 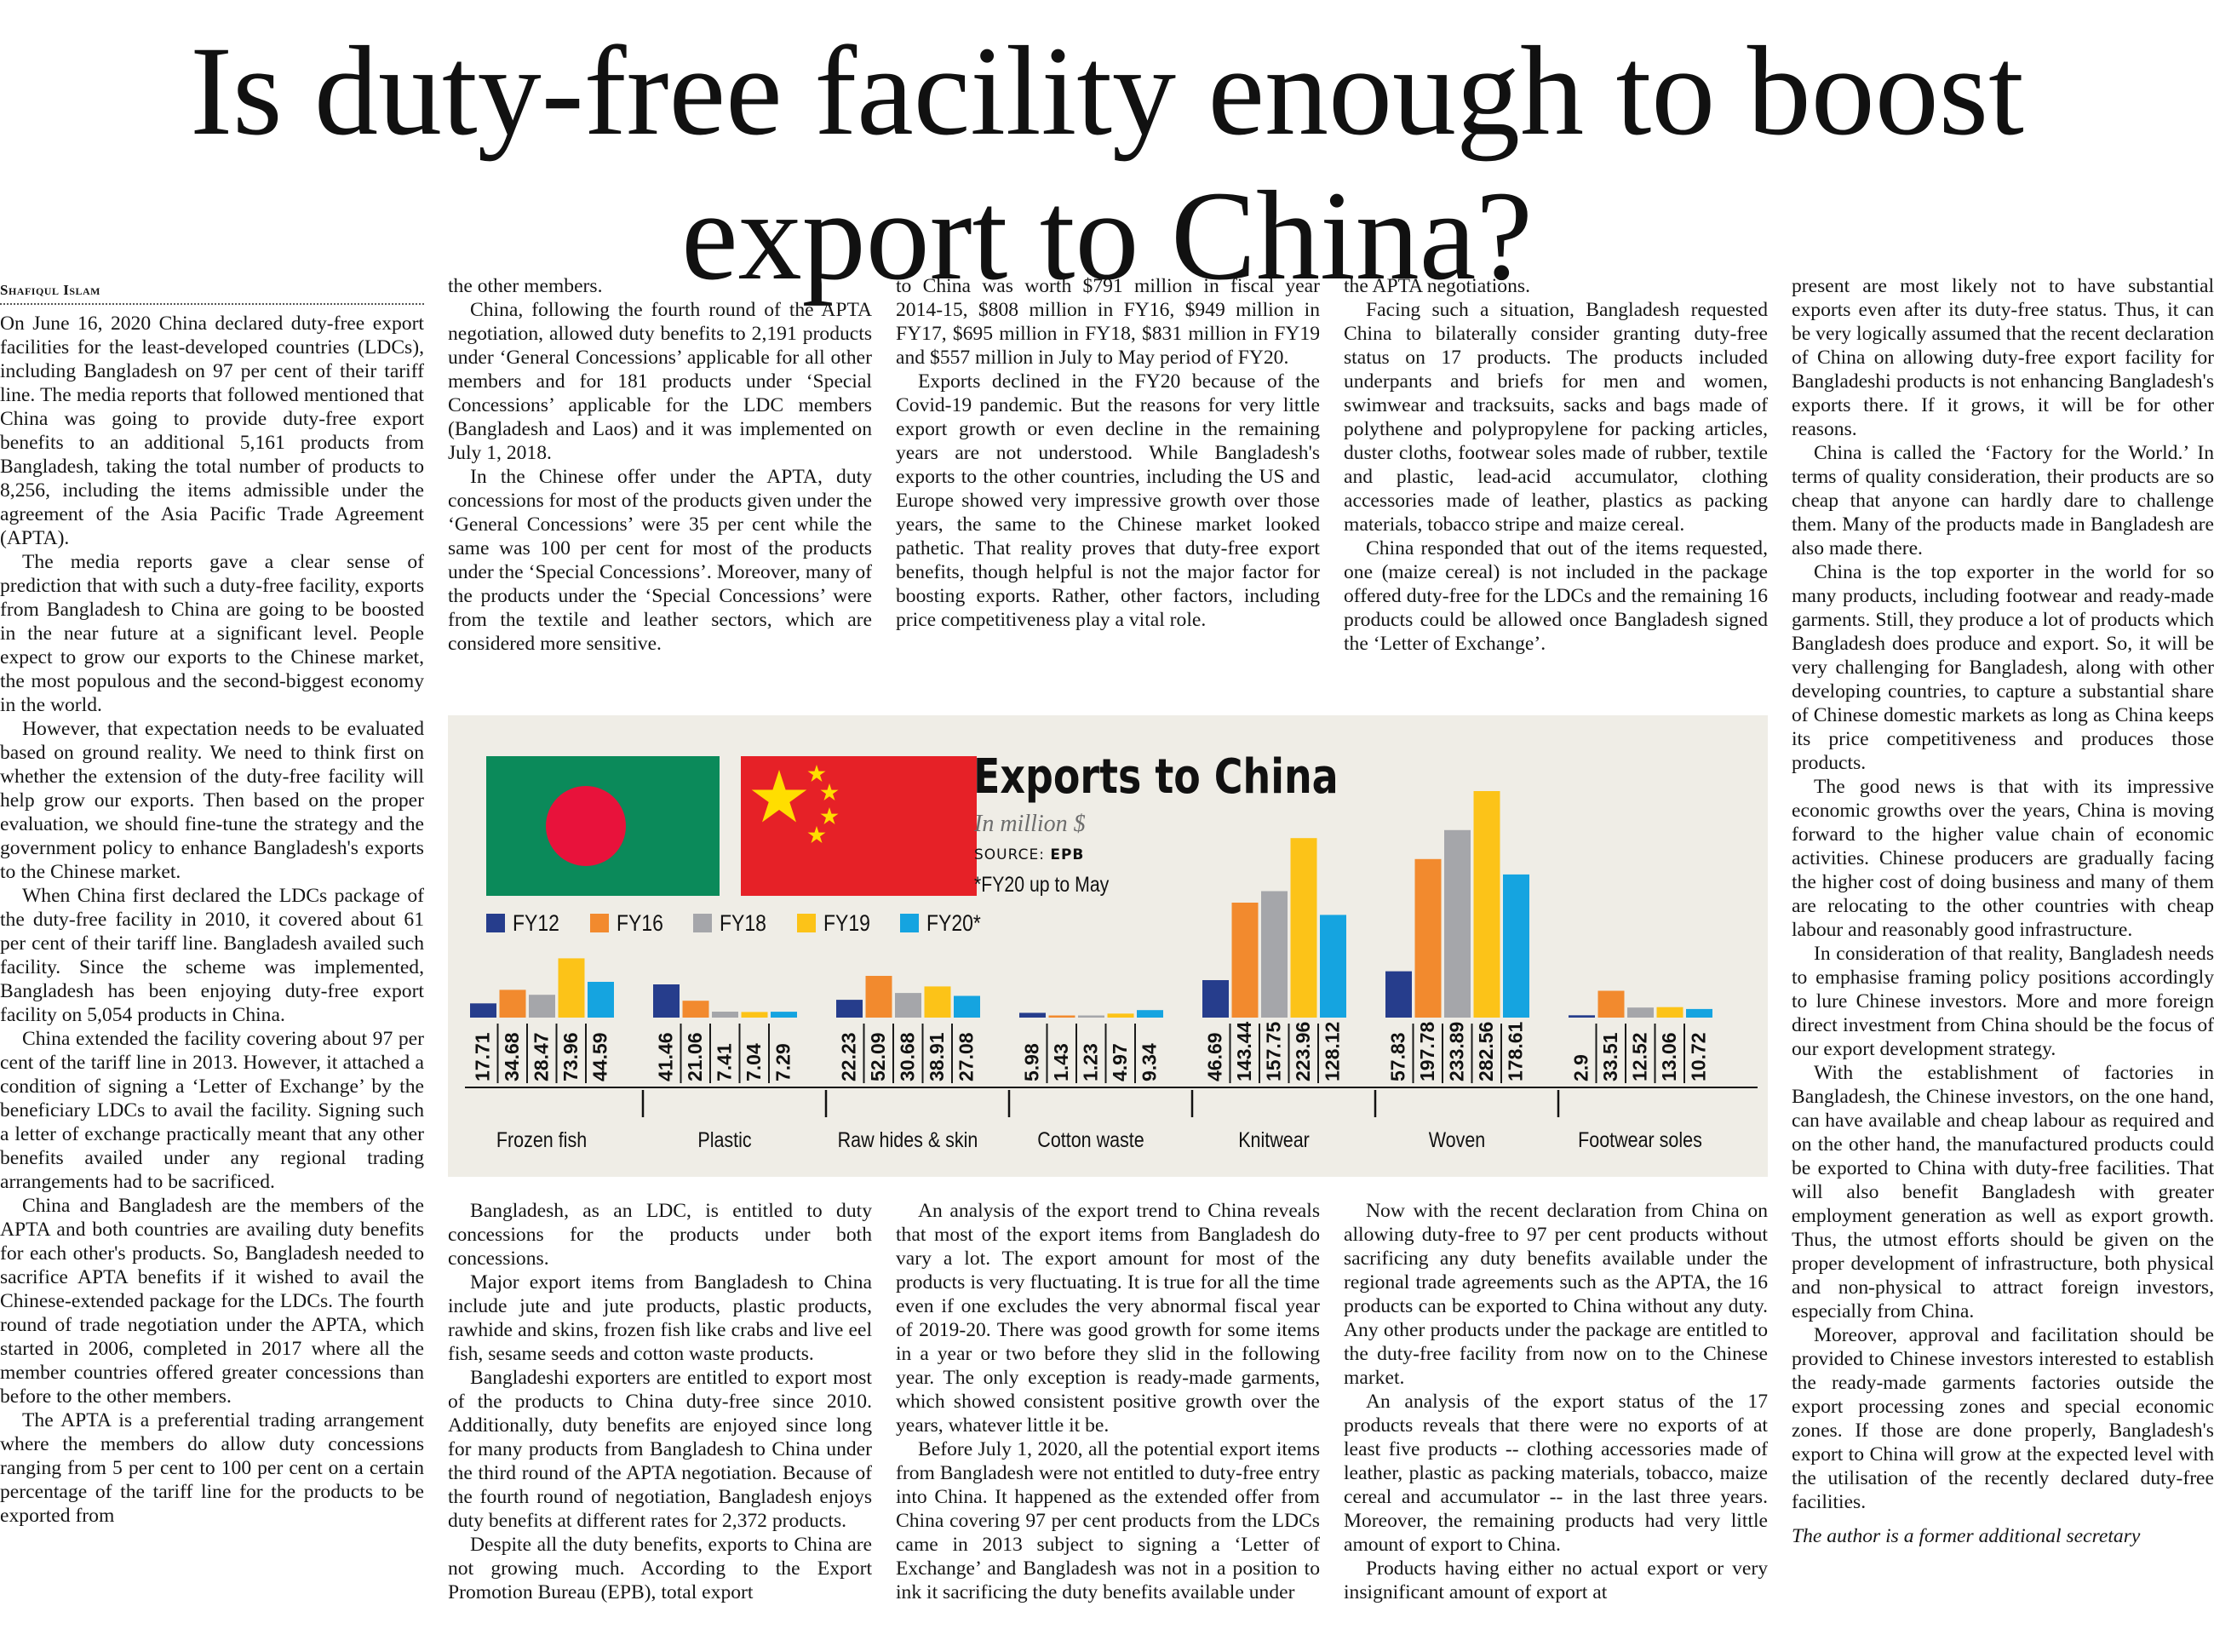 I want to click on legend-item: FY16, so click(x=631, y=923).